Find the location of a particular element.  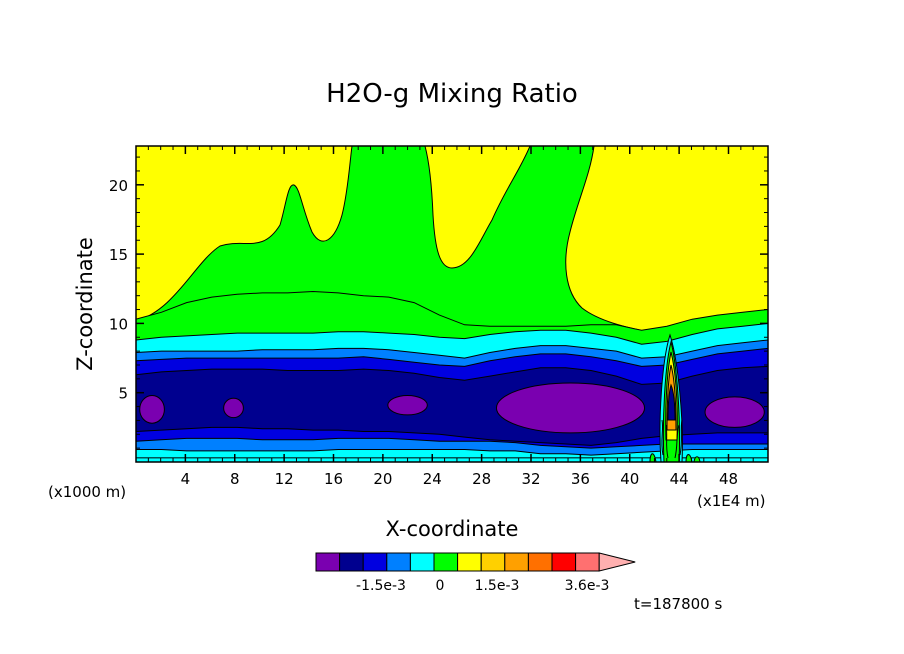

x-tick-label: 24 is located at coordinates (432, 479).